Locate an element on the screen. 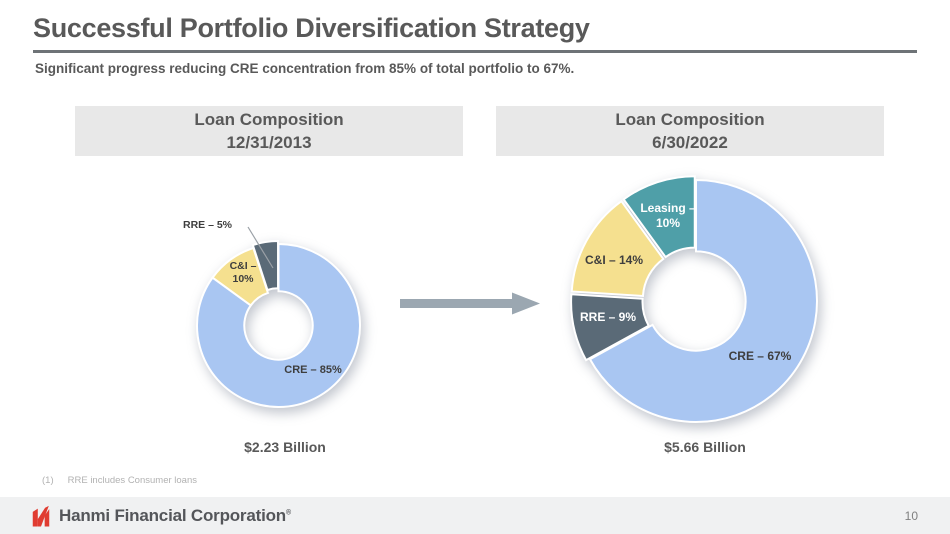 Image resolution: width=950 pixels, height=534 pixels. footer-bar: Hanmi Financial Corporation® 10 is located at coordinates (475, 515).